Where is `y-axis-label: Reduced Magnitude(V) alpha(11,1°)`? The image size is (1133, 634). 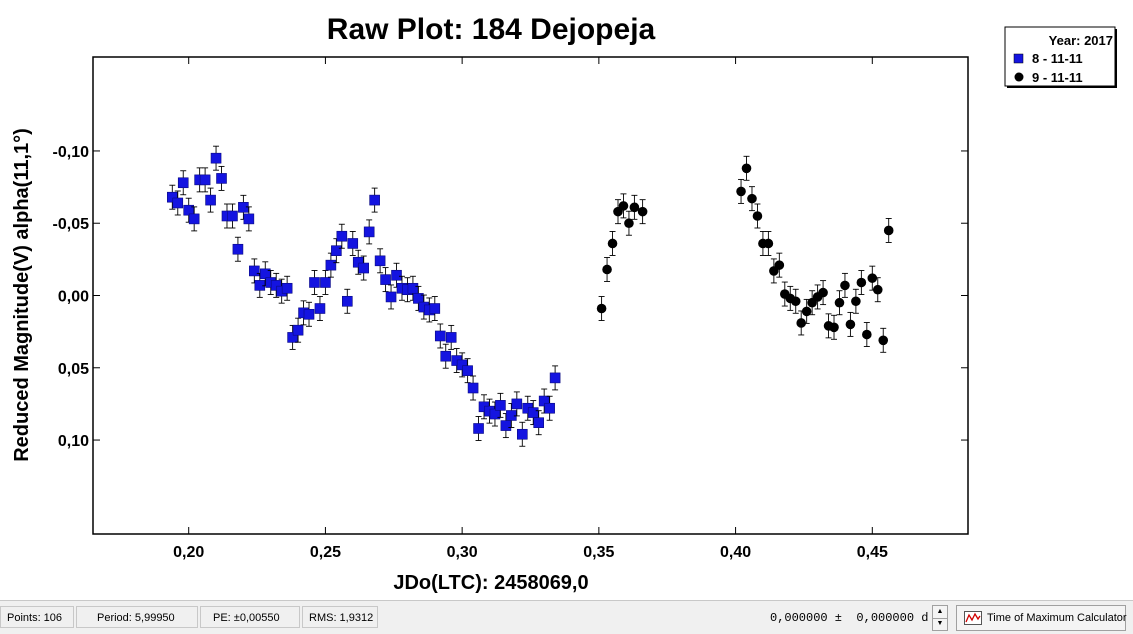
y-axis-label: Reduced Magnitude(V) alpha(11,1°) is located at coordinates (22, 295).